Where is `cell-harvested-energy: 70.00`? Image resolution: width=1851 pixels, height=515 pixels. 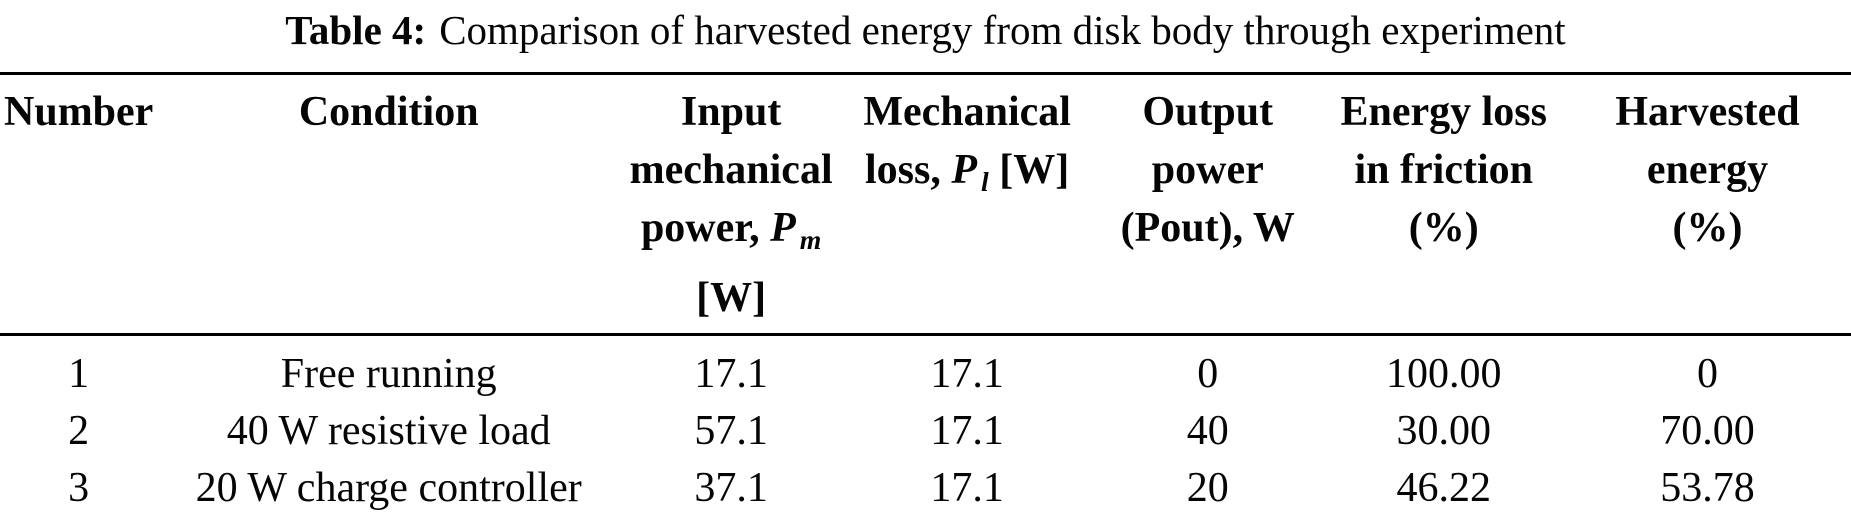
cell-harvested-energy: 70.00 is located at coordinates (1707, 430).